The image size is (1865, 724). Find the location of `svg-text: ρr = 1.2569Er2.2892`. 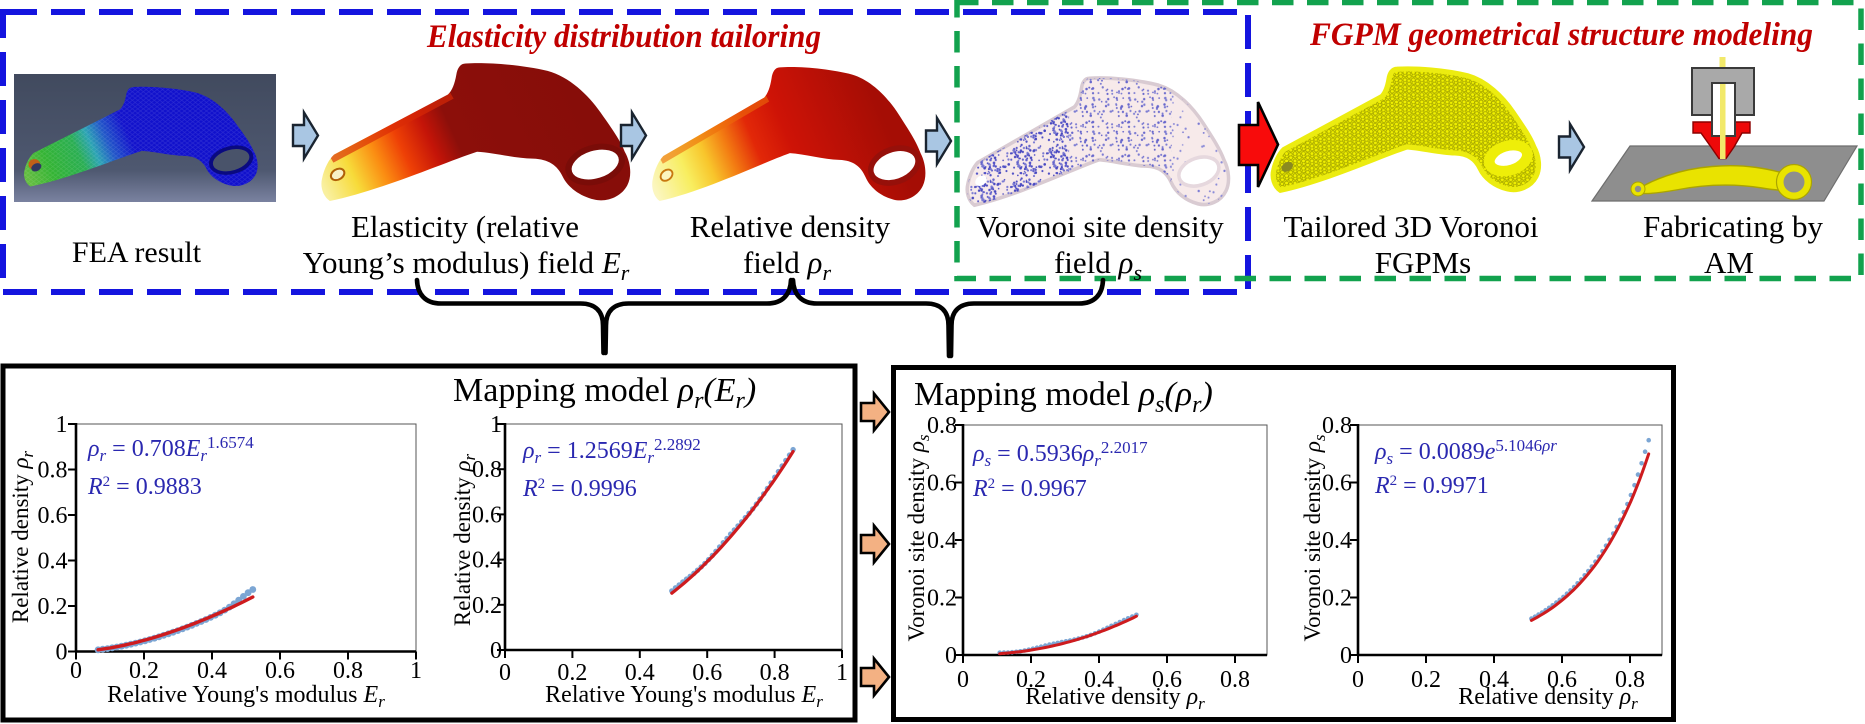

svg-text: ρr = 1.2569Er2.2892 is located at coordinates (611, 451).